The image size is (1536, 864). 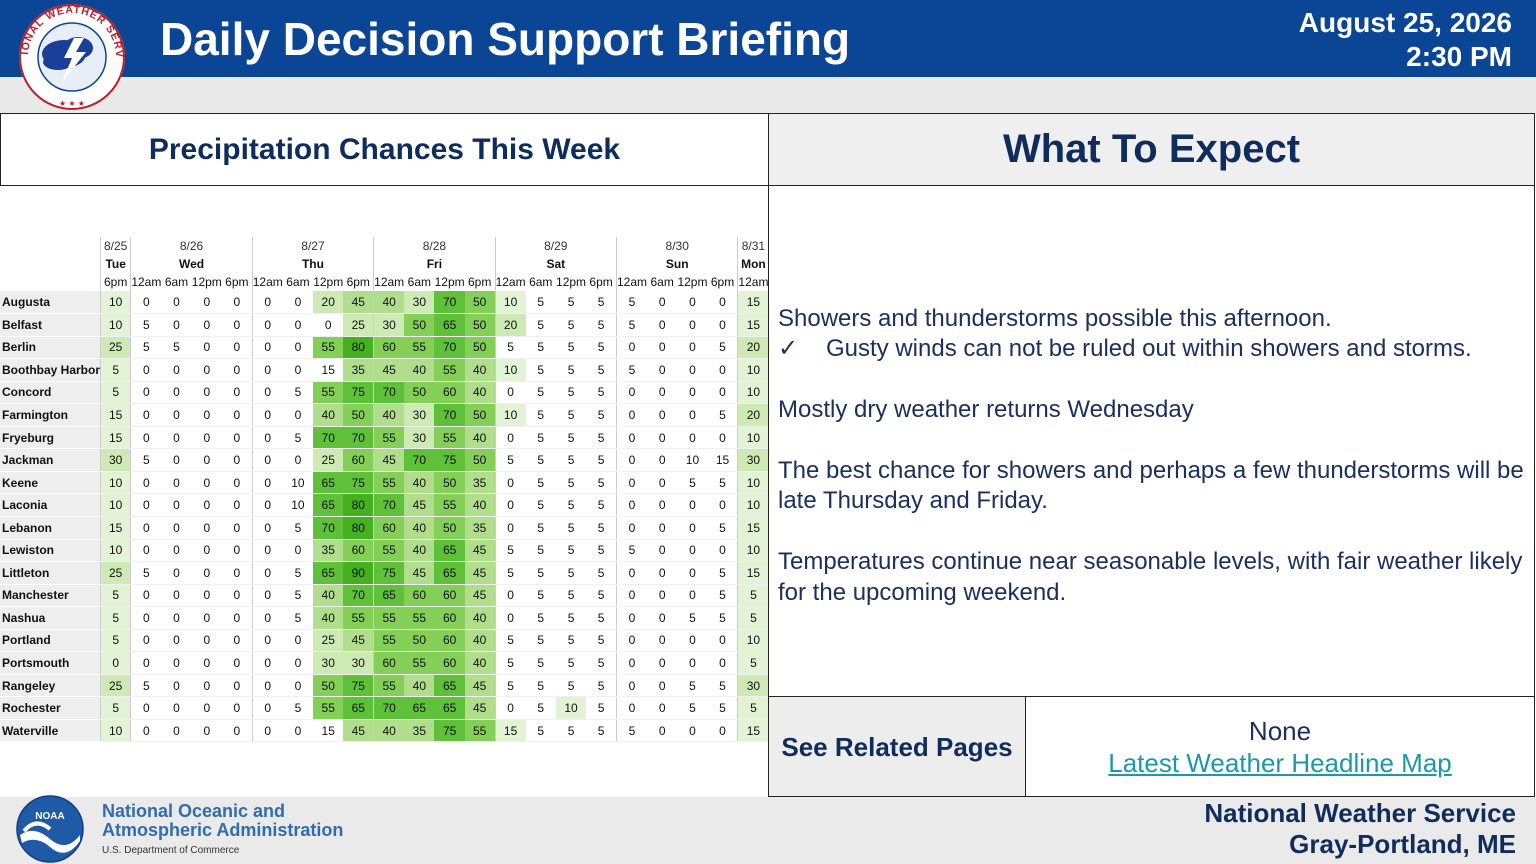 What do you see at coordinates (1280, 763) in the screenshot?
I see `headline-map-link: Latest Weather Headline Map` at bounding box center [1280, 763].